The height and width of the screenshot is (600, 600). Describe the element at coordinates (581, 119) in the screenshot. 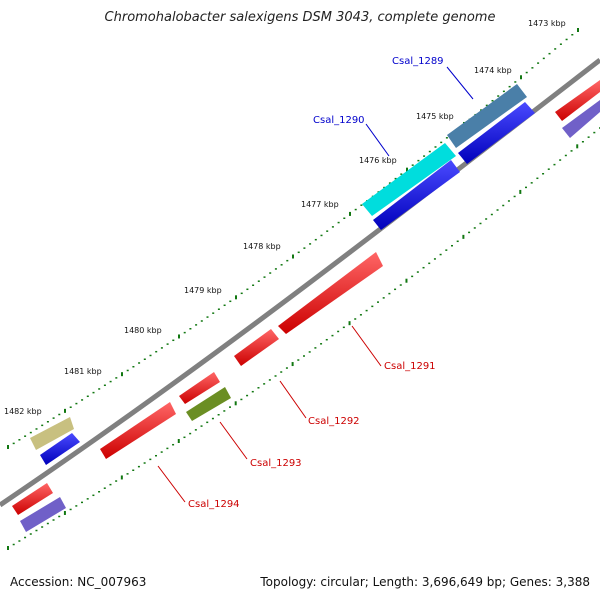

I see `feature-slate-edge` at that location.